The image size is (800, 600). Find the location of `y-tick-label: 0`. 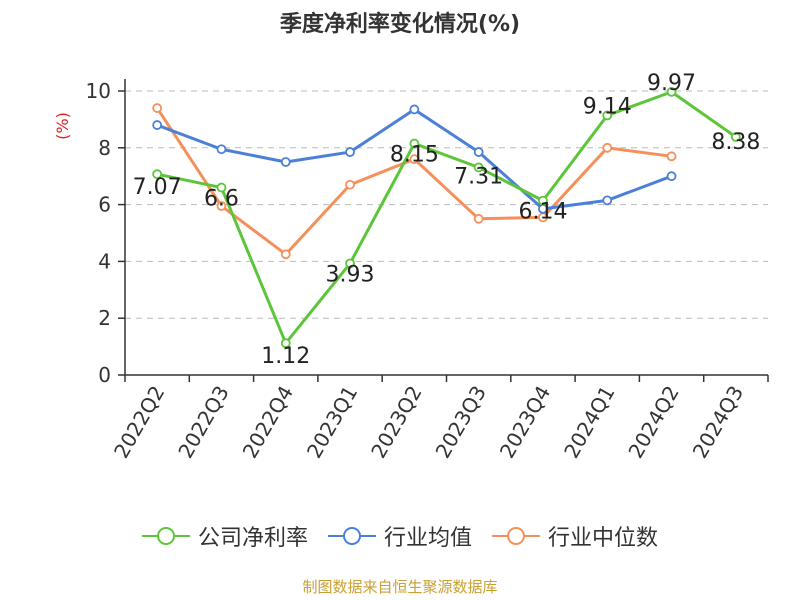

y-tick-label: 0 is located at coordinates (104, 375).